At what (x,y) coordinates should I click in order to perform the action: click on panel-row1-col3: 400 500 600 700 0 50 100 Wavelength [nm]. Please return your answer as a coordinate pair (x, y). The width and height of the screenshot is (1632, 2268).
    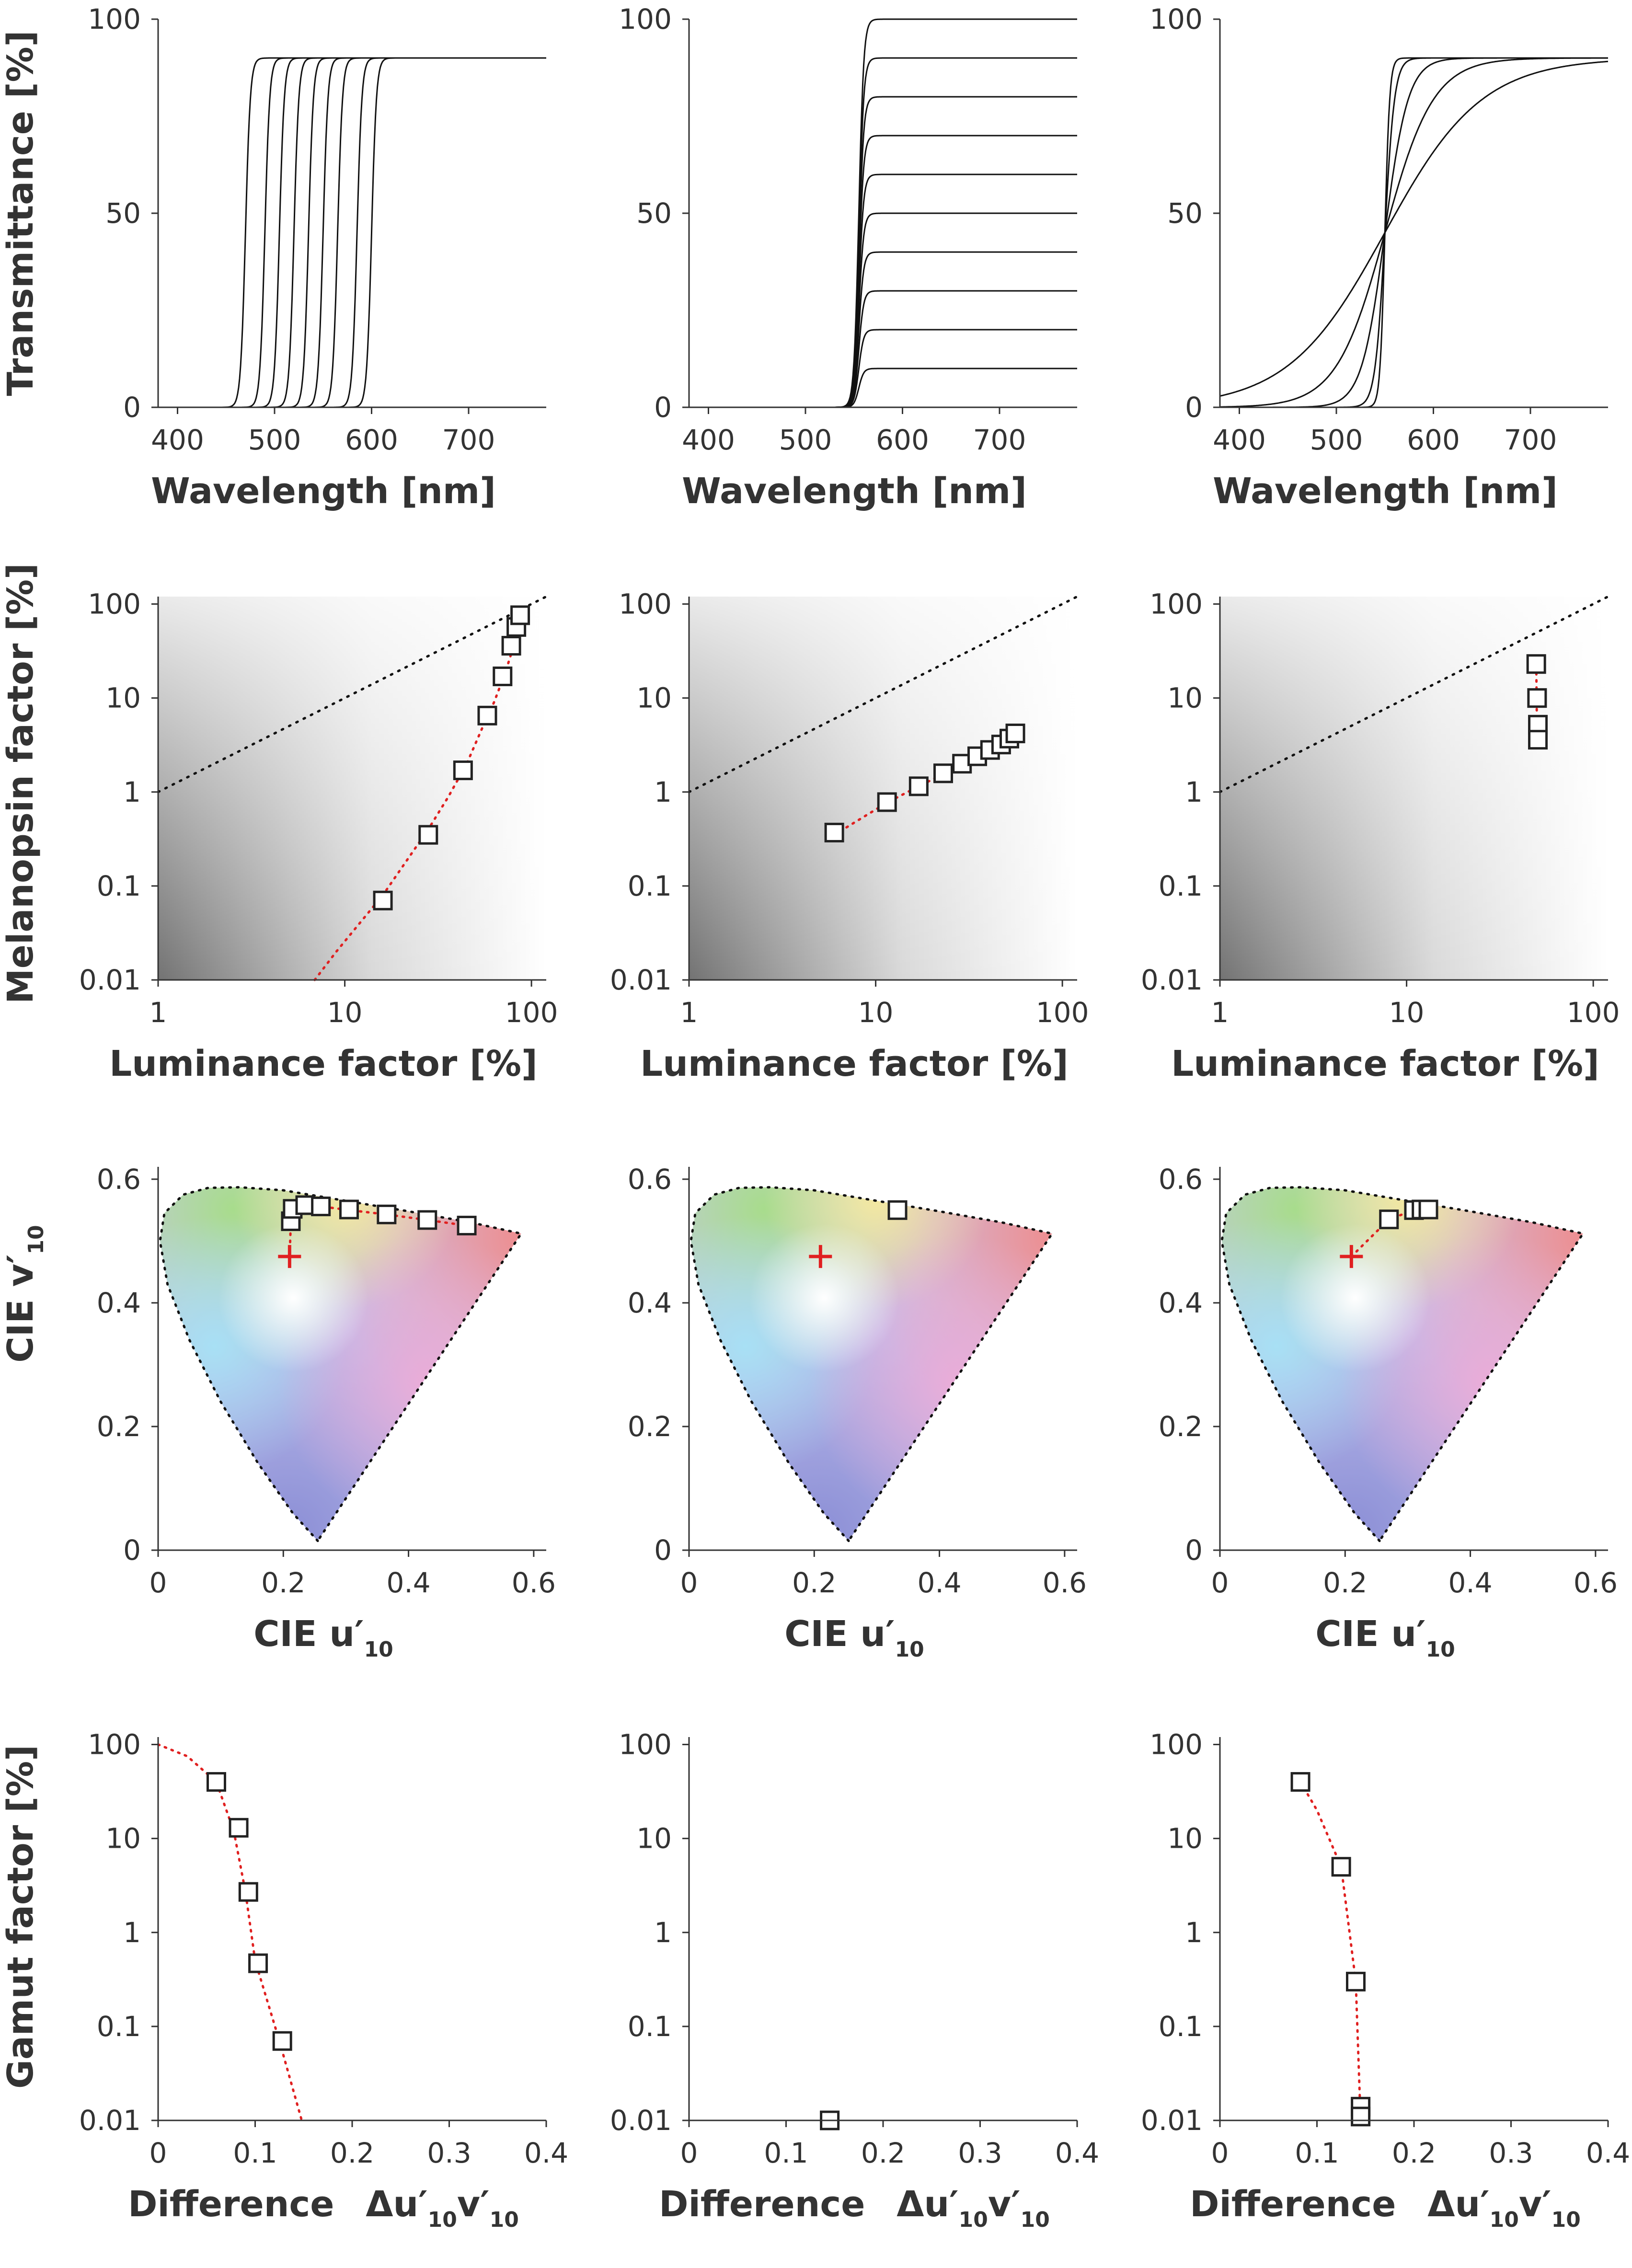
    Looking at the image, I should click on (1379, 257).